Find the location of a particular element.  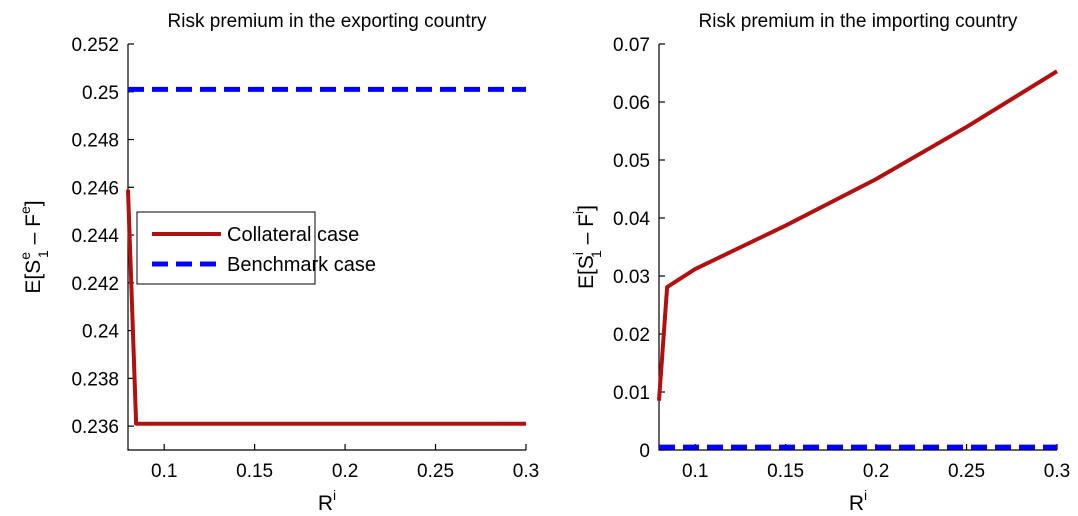

y-tick-label: 0.236 is located at coordinates (95, 427).